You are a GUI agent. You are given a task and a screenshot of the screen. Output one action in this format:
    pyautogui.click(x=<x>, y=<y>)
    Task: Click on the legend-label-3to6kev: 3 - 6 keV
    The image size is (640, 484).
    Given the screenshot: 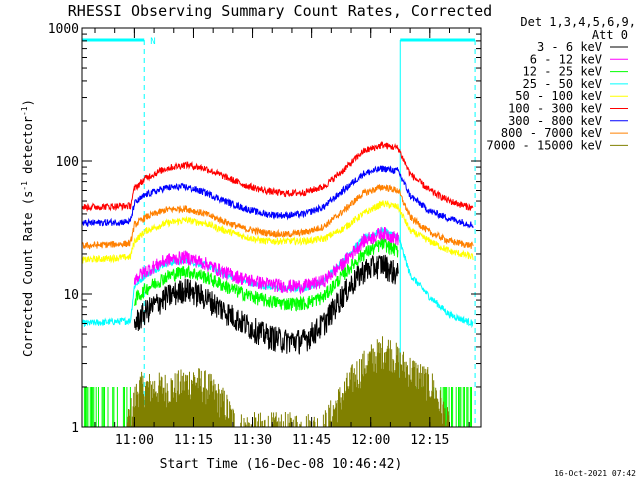 What is the action you would take?
    pyautogui.click(x=569, y=47)
    